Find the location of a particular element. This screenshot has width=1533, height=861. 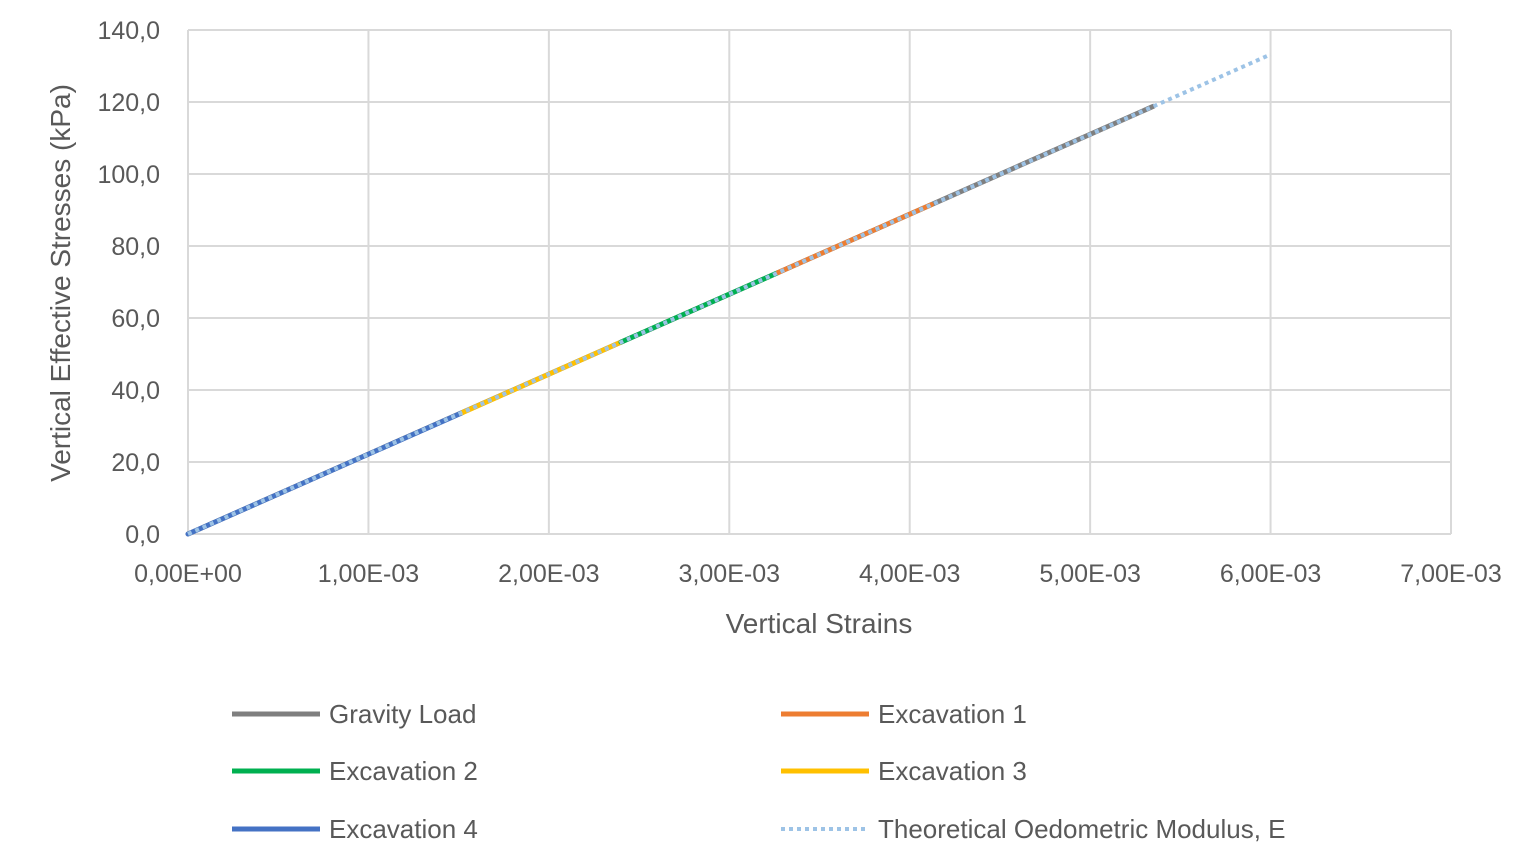

x-tick-label: 6,00E-03 is located at coordinates (1270, 574).